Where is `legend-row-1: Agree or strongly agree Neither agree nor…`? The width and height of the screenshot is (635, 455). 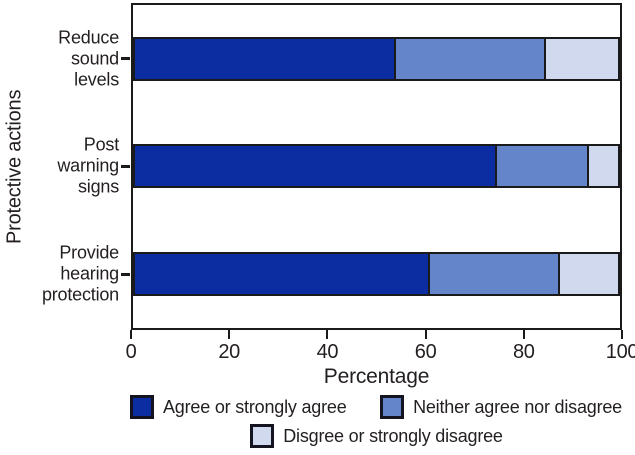
legend-row-1: Agree or strongly agree Neither agree nor… is located at coordinates (376, 407).